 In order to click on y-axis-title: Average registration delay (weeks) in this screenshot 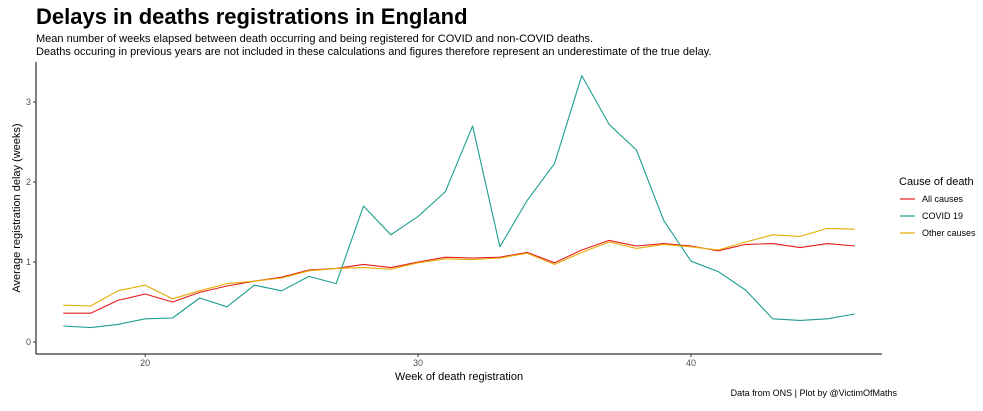, I will do `click(17, 207)`.